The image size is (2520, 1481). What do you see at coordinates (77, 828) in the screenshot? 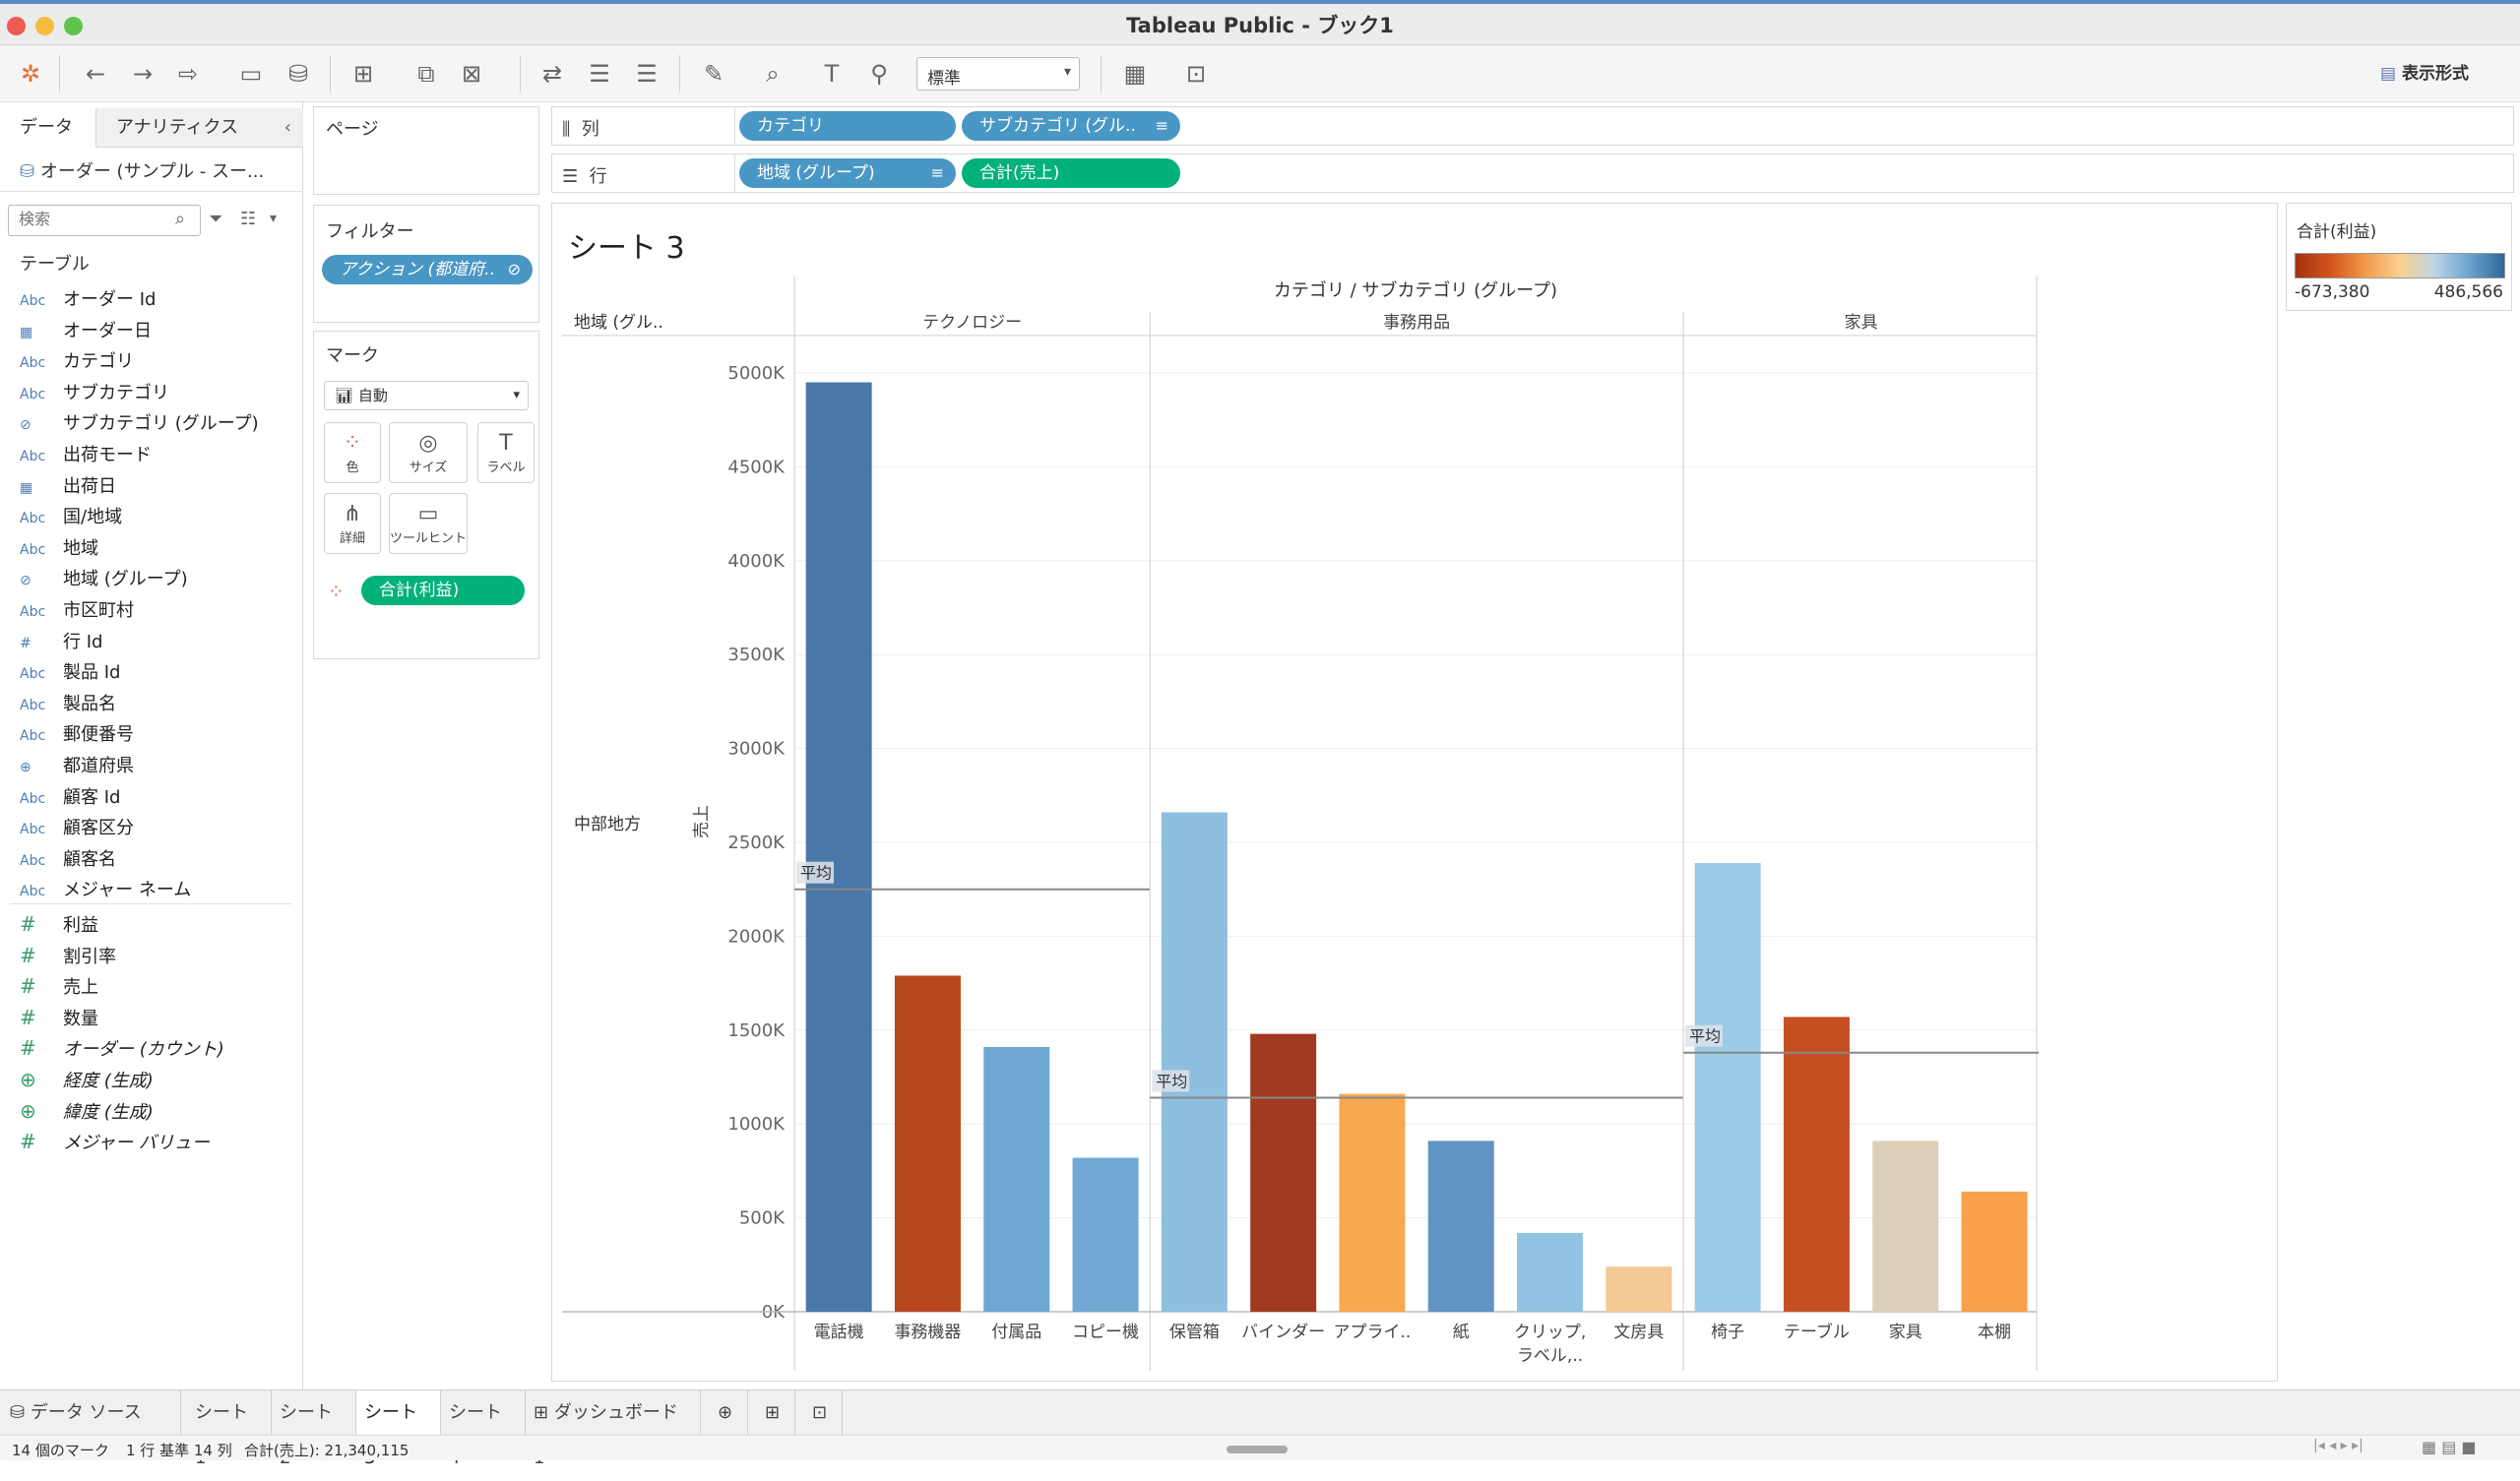
I see `dimension-field: Abc 顧客区分` at bounding box center [77, 828].